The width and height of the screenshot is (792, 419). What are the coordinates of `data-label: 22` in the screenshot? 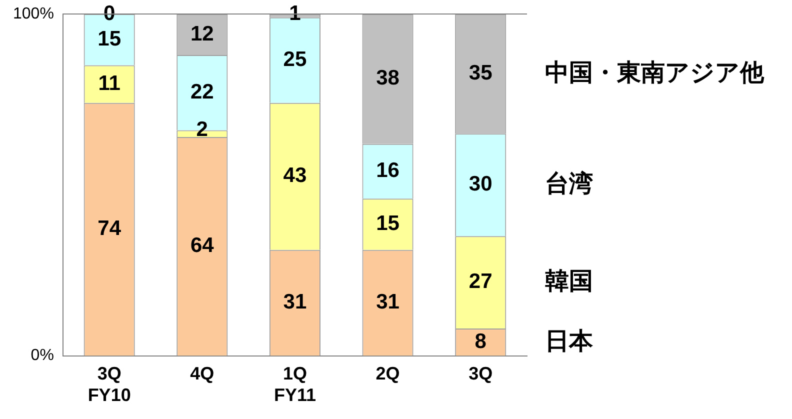 It's located at (202, 92).